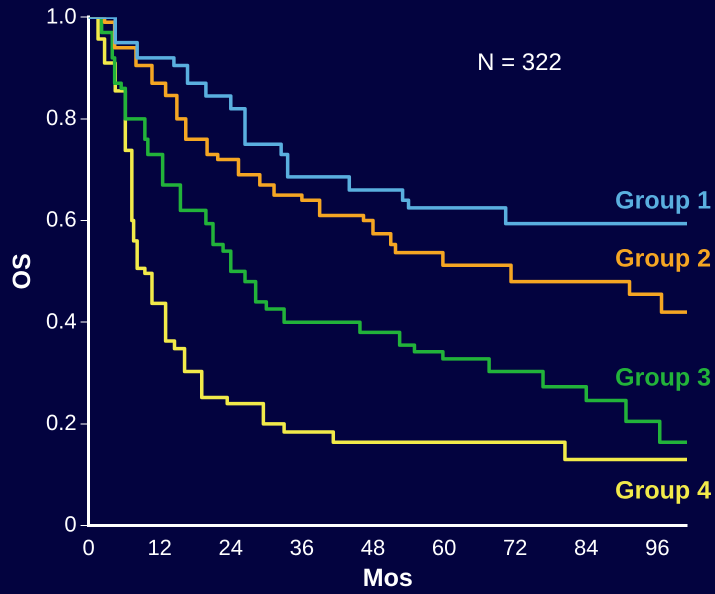 The image size is (715, 594). I want to click on x-tick-label: 24, so click(231, 547).